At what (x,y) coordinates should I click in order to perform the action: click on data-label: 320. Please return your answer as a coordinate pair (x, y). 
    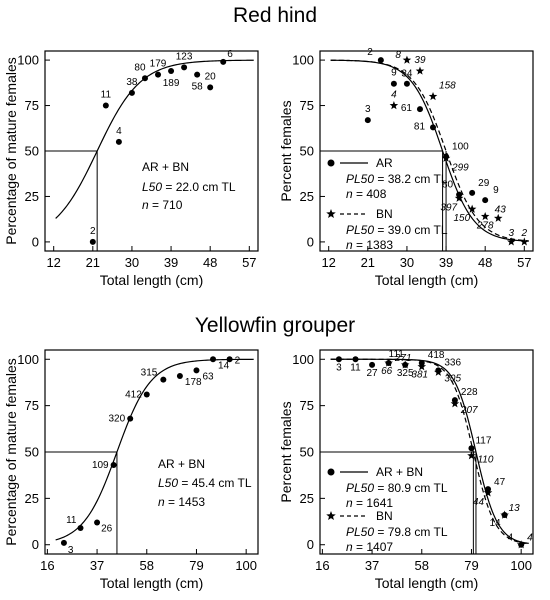
    Looking at the image, I should click on (117, 419).